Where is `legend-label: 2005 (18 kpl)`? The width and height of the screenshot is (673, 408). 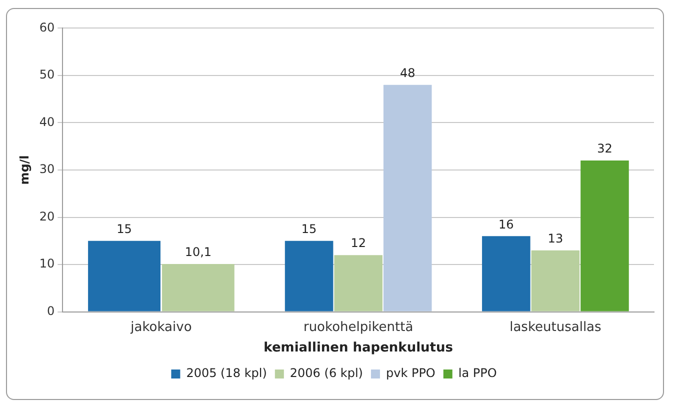 legend-label: 2005 (18 kpl) is located at coordinates (226, 373).